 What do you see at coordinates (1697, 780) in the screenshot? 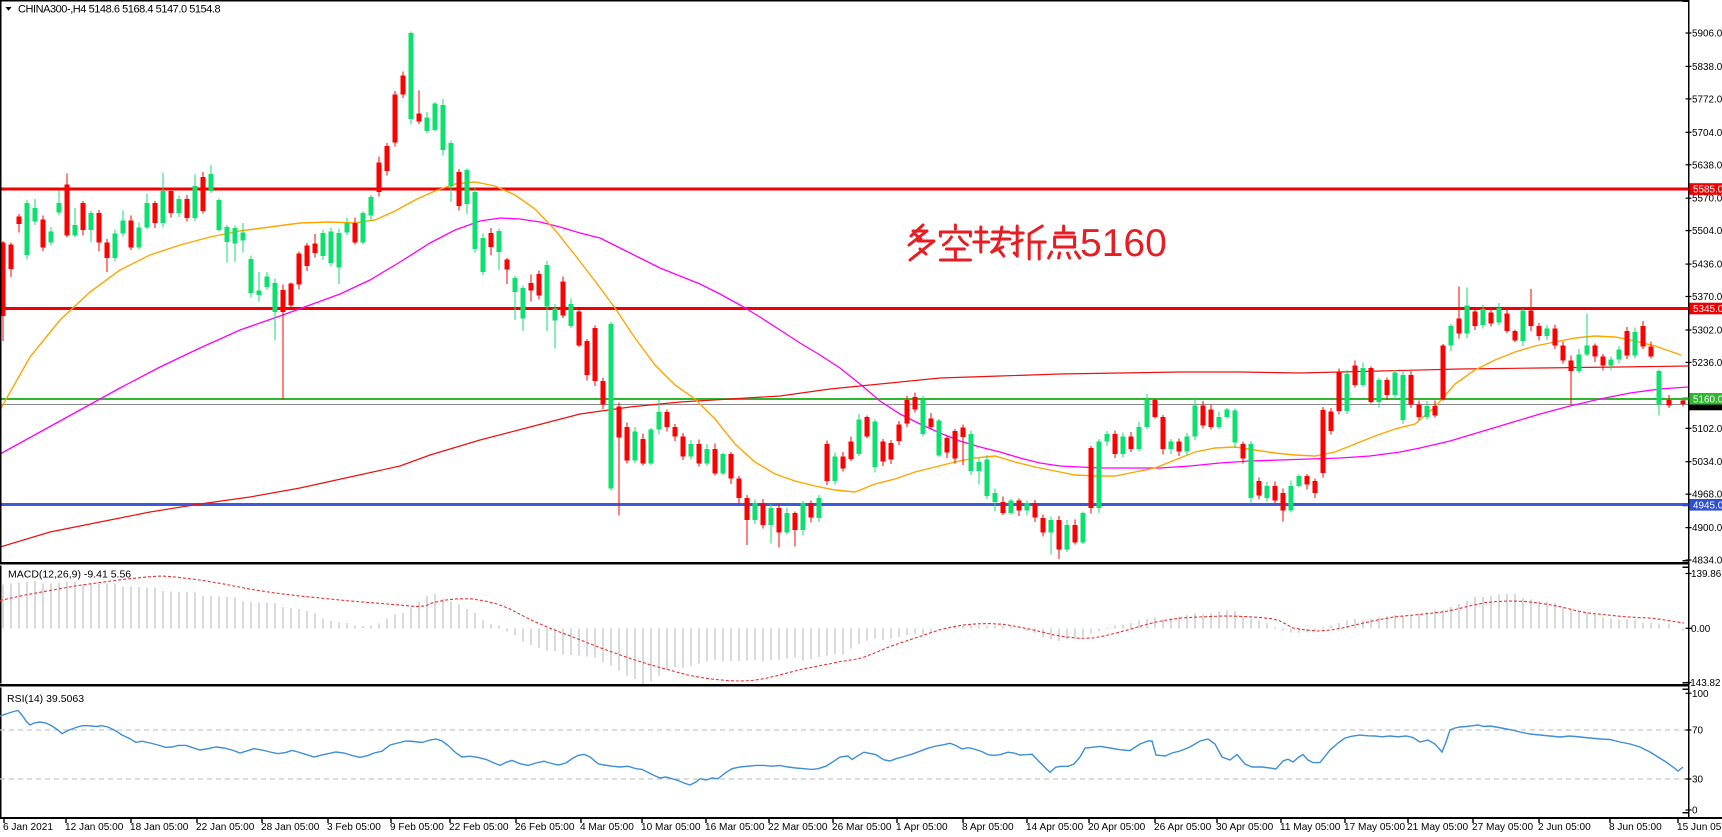
I see `svg-text: 30` at bounding box center [1697, 780].